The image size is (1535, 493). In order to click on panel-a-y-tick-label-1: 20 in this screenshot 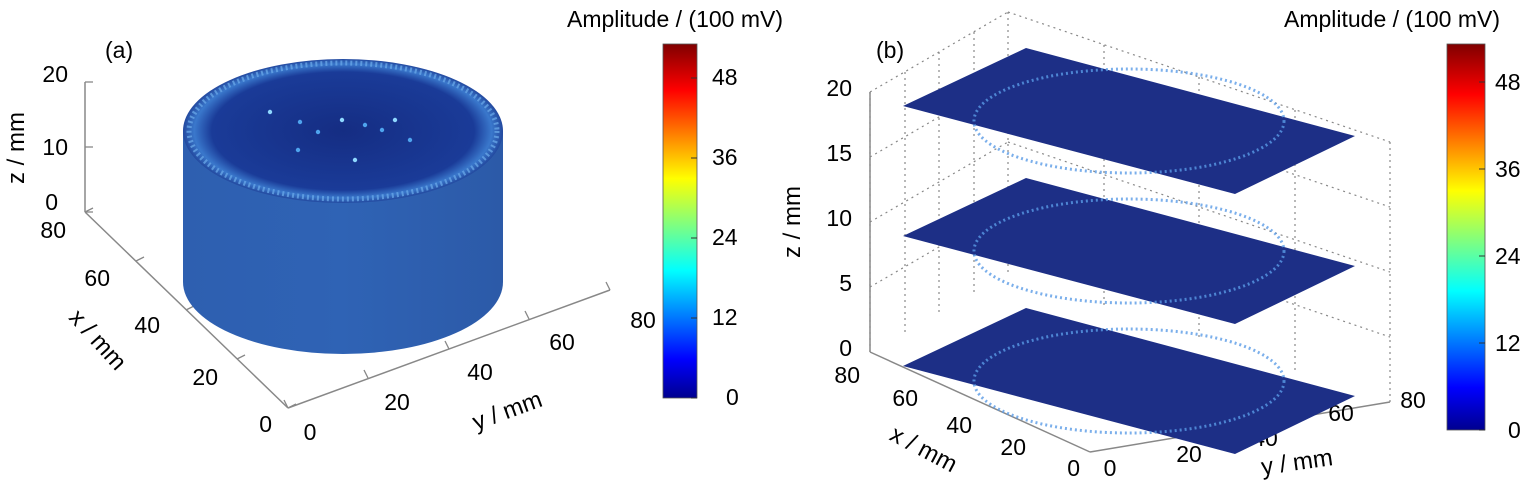, I will do `click(397, 402)`.